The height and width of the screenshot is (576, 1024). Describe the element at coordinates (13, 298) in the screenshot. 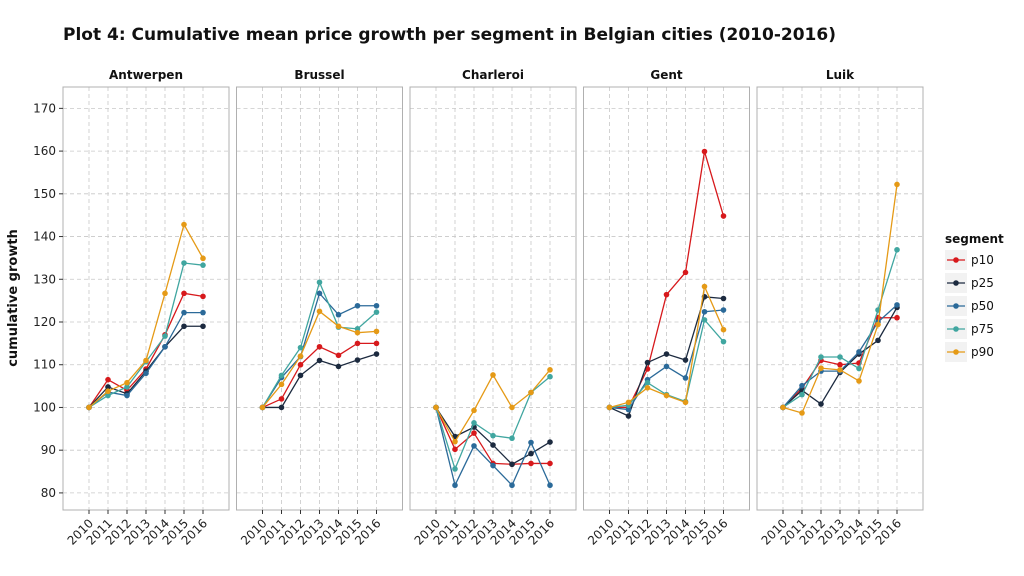

I see `y-axis-title: cumulative growth` at that location.